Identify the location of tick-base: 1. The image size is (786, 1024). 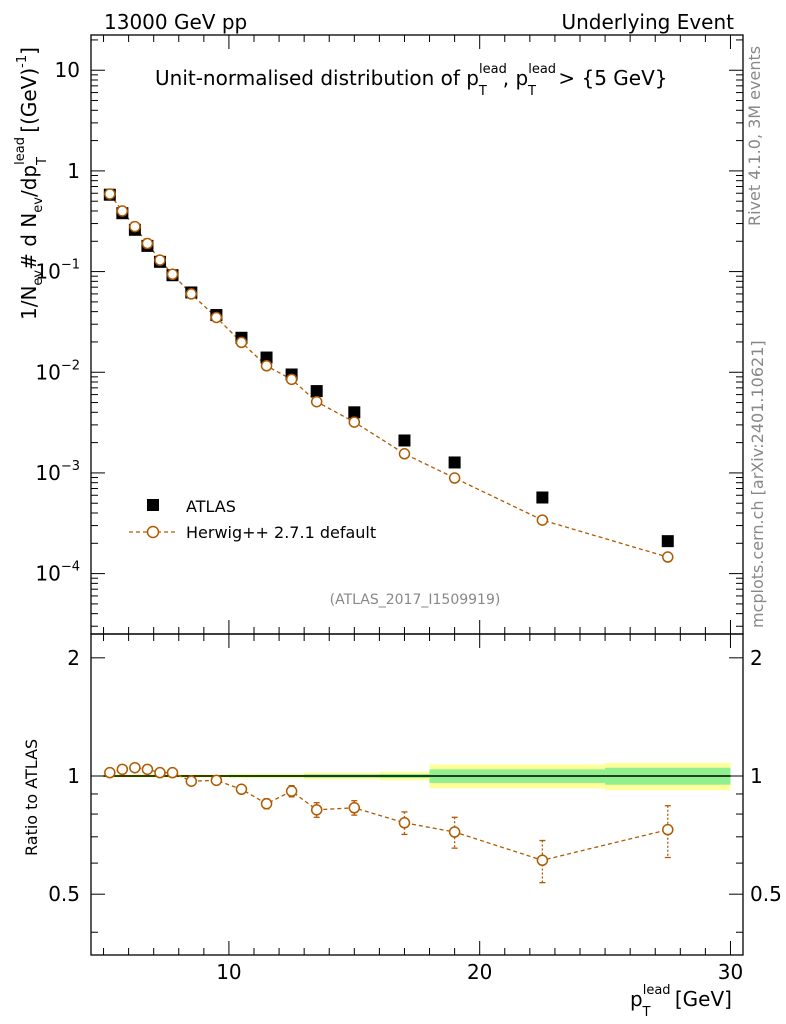
(73, 171).